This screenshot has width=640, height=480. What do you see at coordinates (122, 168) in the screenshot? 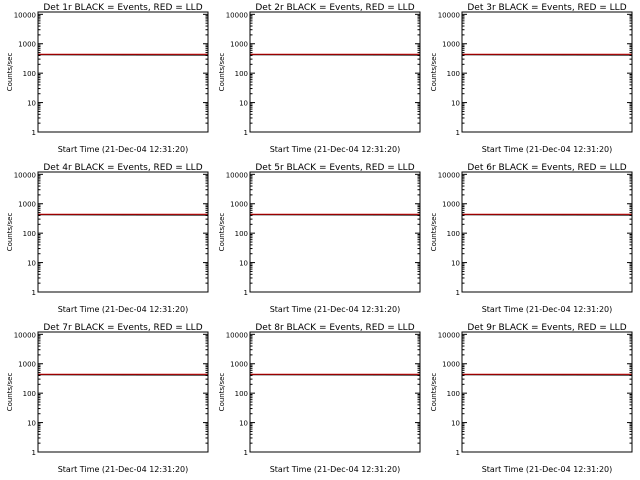
I see `panel-title: Det 4r BLACK = Events, RED = LLD` at bounding box center [122, 168].